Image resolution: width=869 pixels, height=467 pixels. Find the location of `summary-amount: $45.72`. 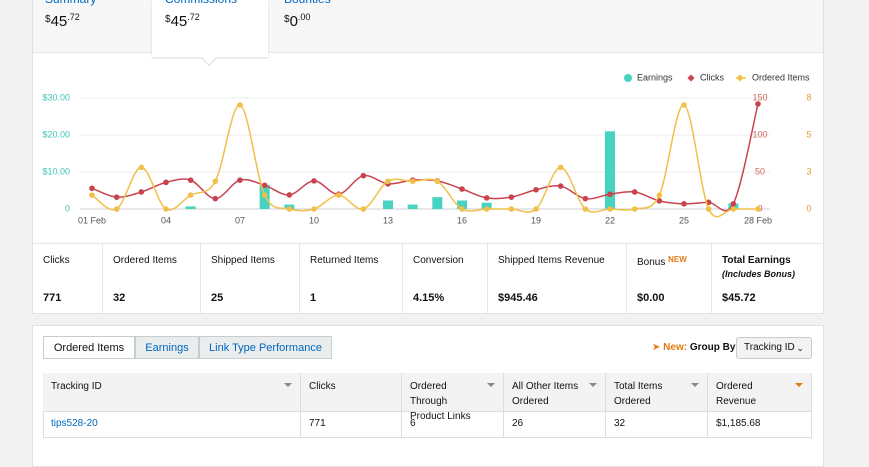

summary-amount: $45.72 is located at coordinates (182, 21).